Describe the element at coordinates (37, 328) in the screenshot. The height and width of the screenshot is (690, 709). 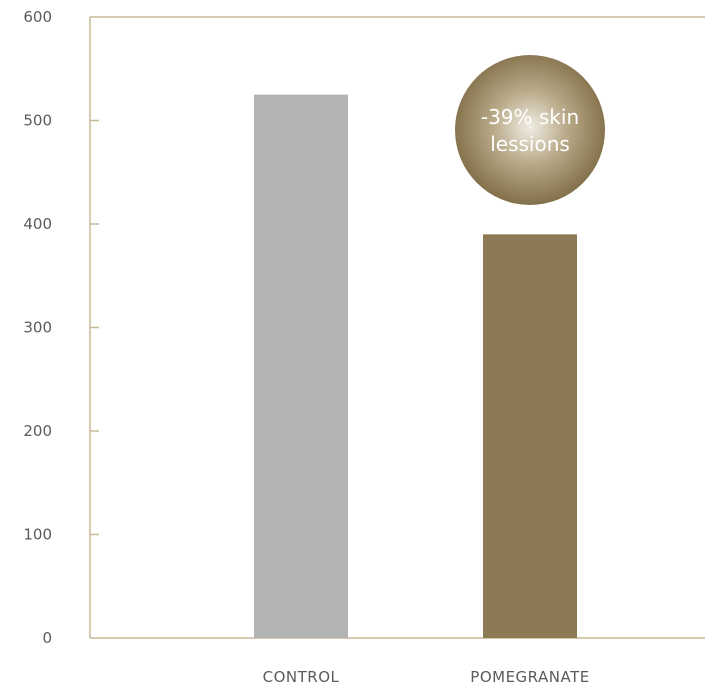
I see `y-tick-label: 300` at that location.